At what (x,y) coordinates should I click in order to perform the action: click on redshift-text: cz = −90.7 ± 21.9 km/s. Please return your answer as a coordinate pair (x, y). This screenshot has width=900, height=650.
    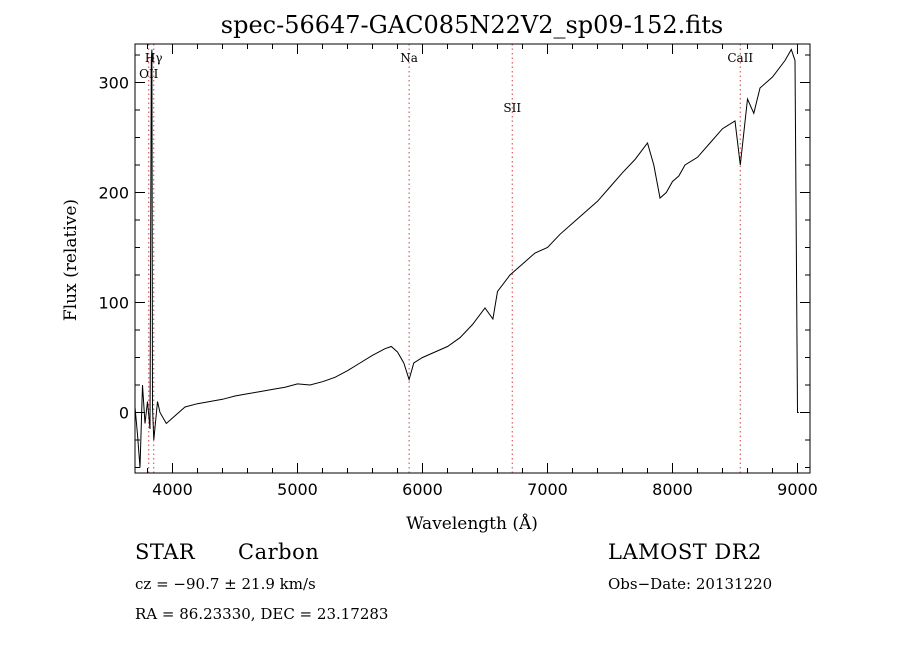
    Looking at the image, I should click on (225, 584).